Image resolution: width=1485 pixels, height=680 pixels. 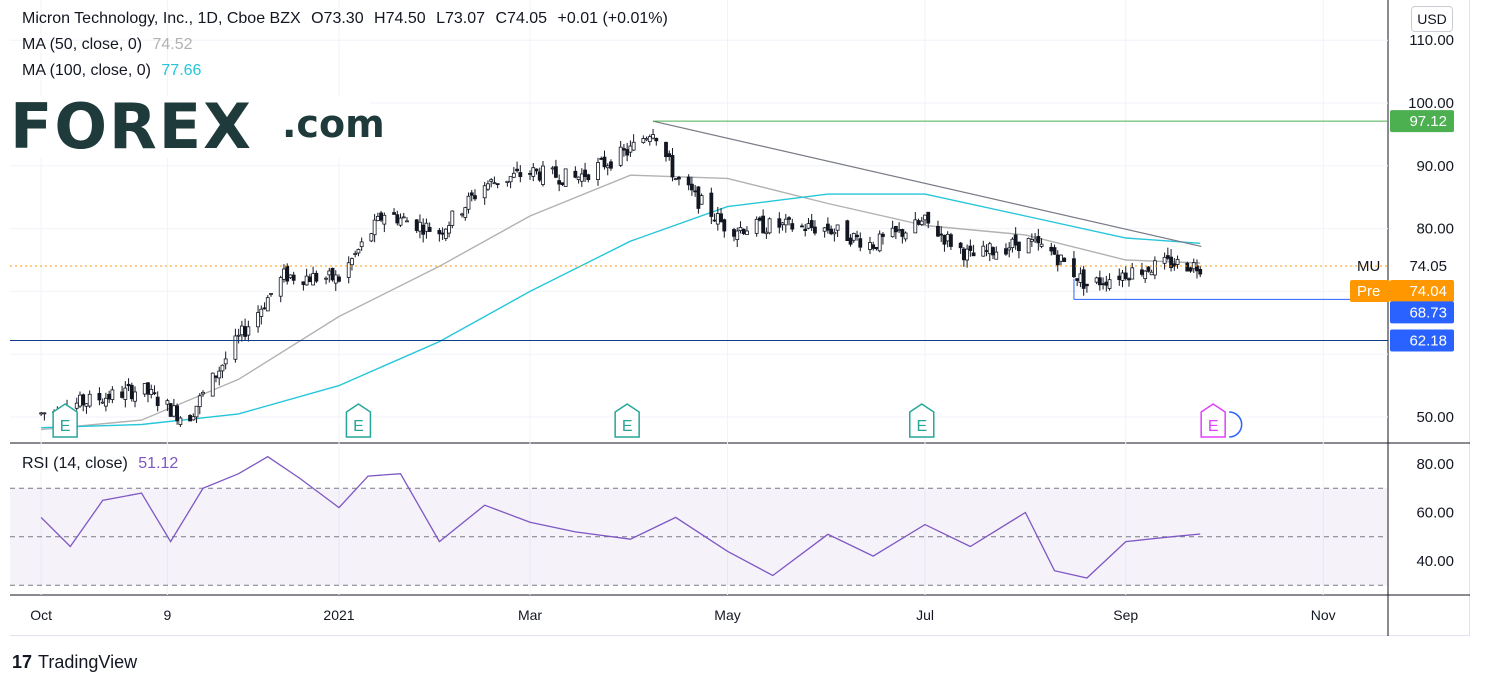 I want to click on earnings-badge-letter: E, so click(x=65, y=426).